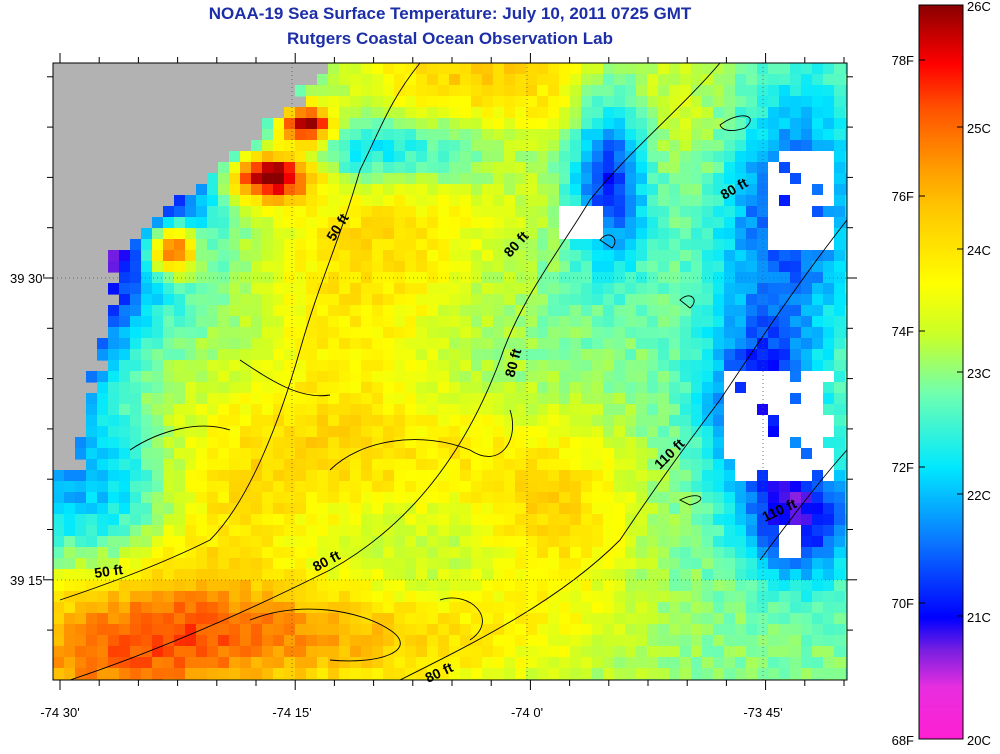 The width and height of the screenshot is (1000, 754). I want to click on celsius-label: 25C, so click(979, 128).